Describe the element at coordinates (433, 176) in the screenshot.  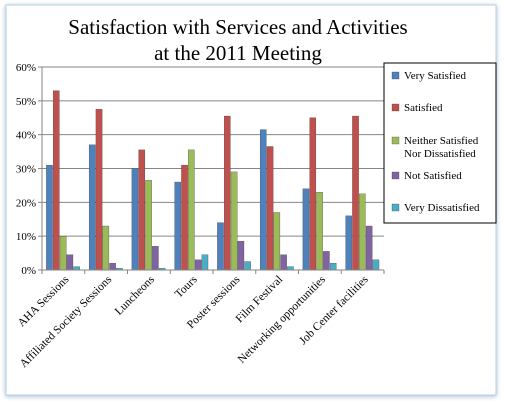
I see `legend-label: Not Satisfied` at that location.